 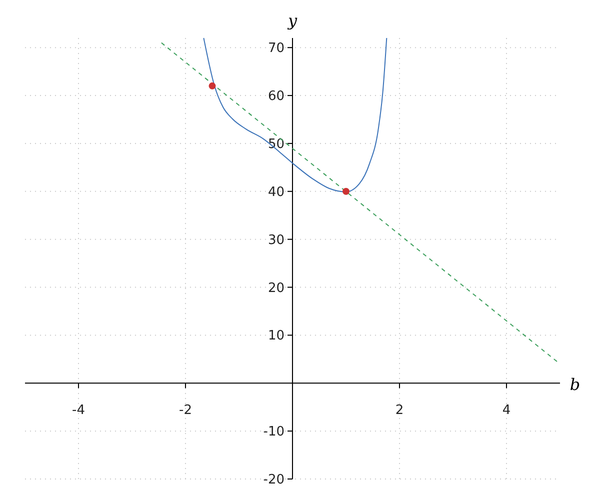 I want to click on y-tick-label: 40, so click(x=276, y=192).